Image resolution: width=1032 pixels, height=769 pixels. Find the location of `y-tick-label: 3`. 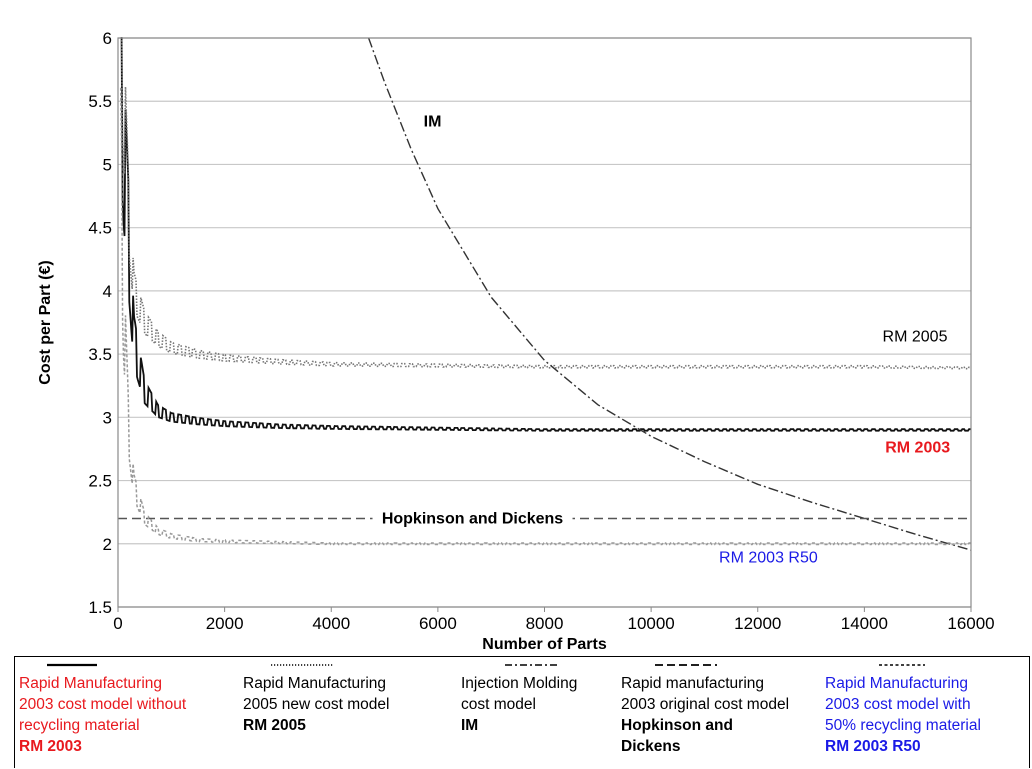

y-tick-label: 3 is located at coordinates (107, 417).